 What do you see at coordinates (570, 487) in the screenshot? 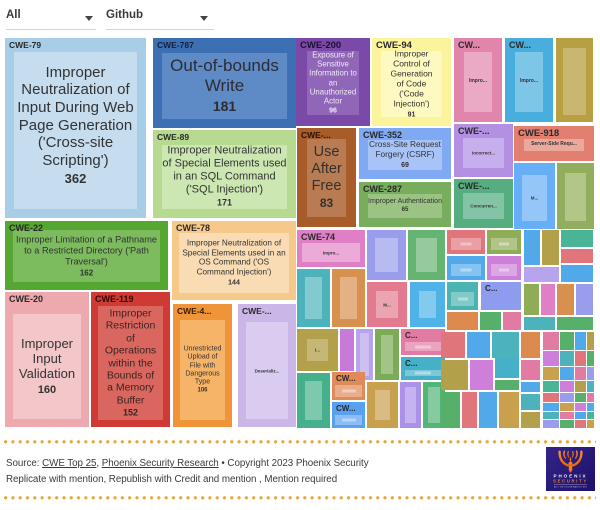
I see `svg-text: ACT ON VULNERABILITIES` at bounding box center [570, 487].